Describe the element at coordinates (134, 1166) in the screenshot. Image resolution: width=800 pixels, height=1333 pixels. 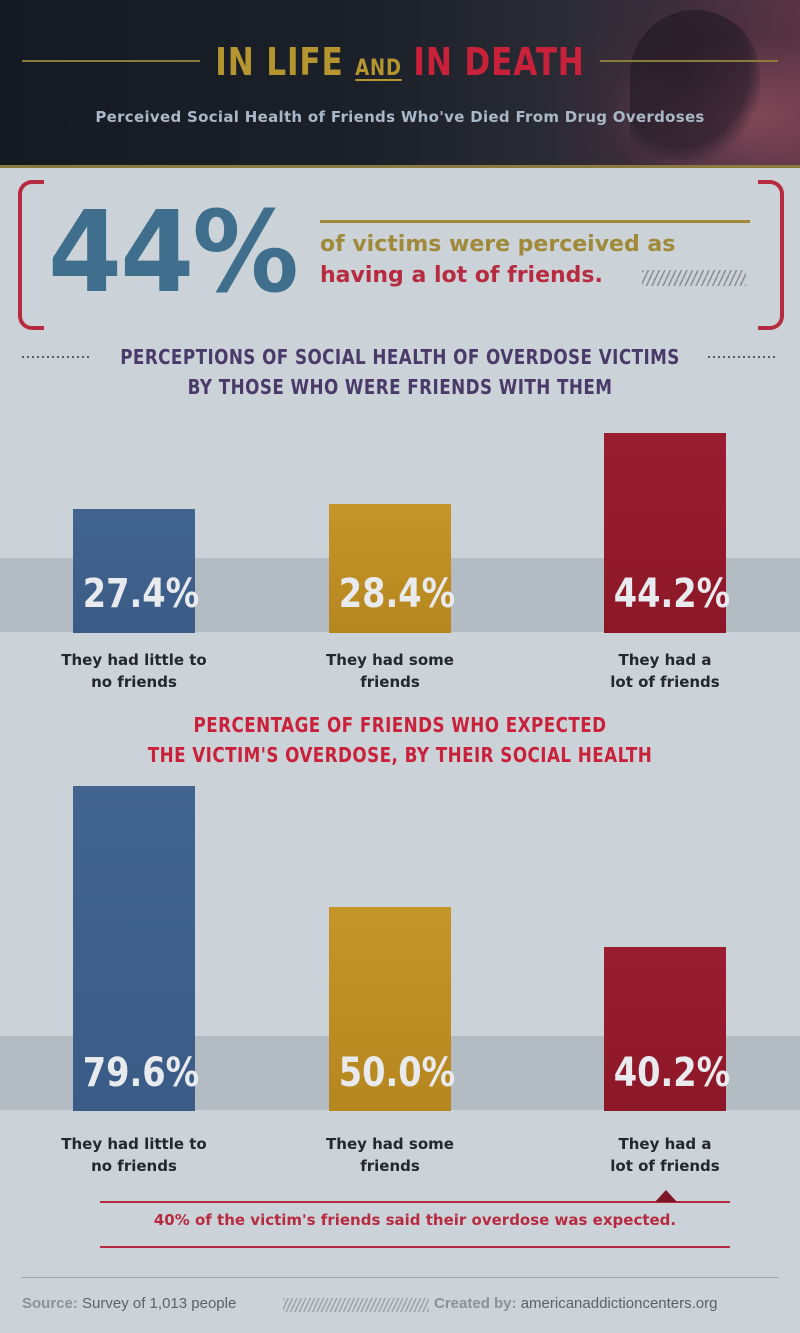
I see `chart2-category-1-line-2: no friends` at that location.